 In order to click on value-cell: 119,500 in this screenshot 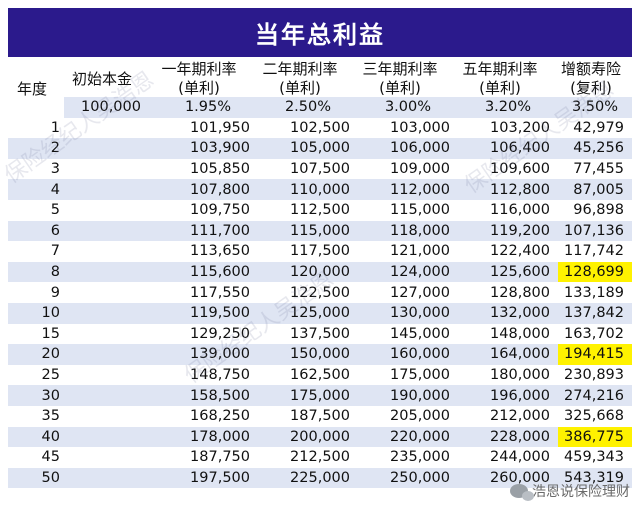, I will do `click(208, 313)`.